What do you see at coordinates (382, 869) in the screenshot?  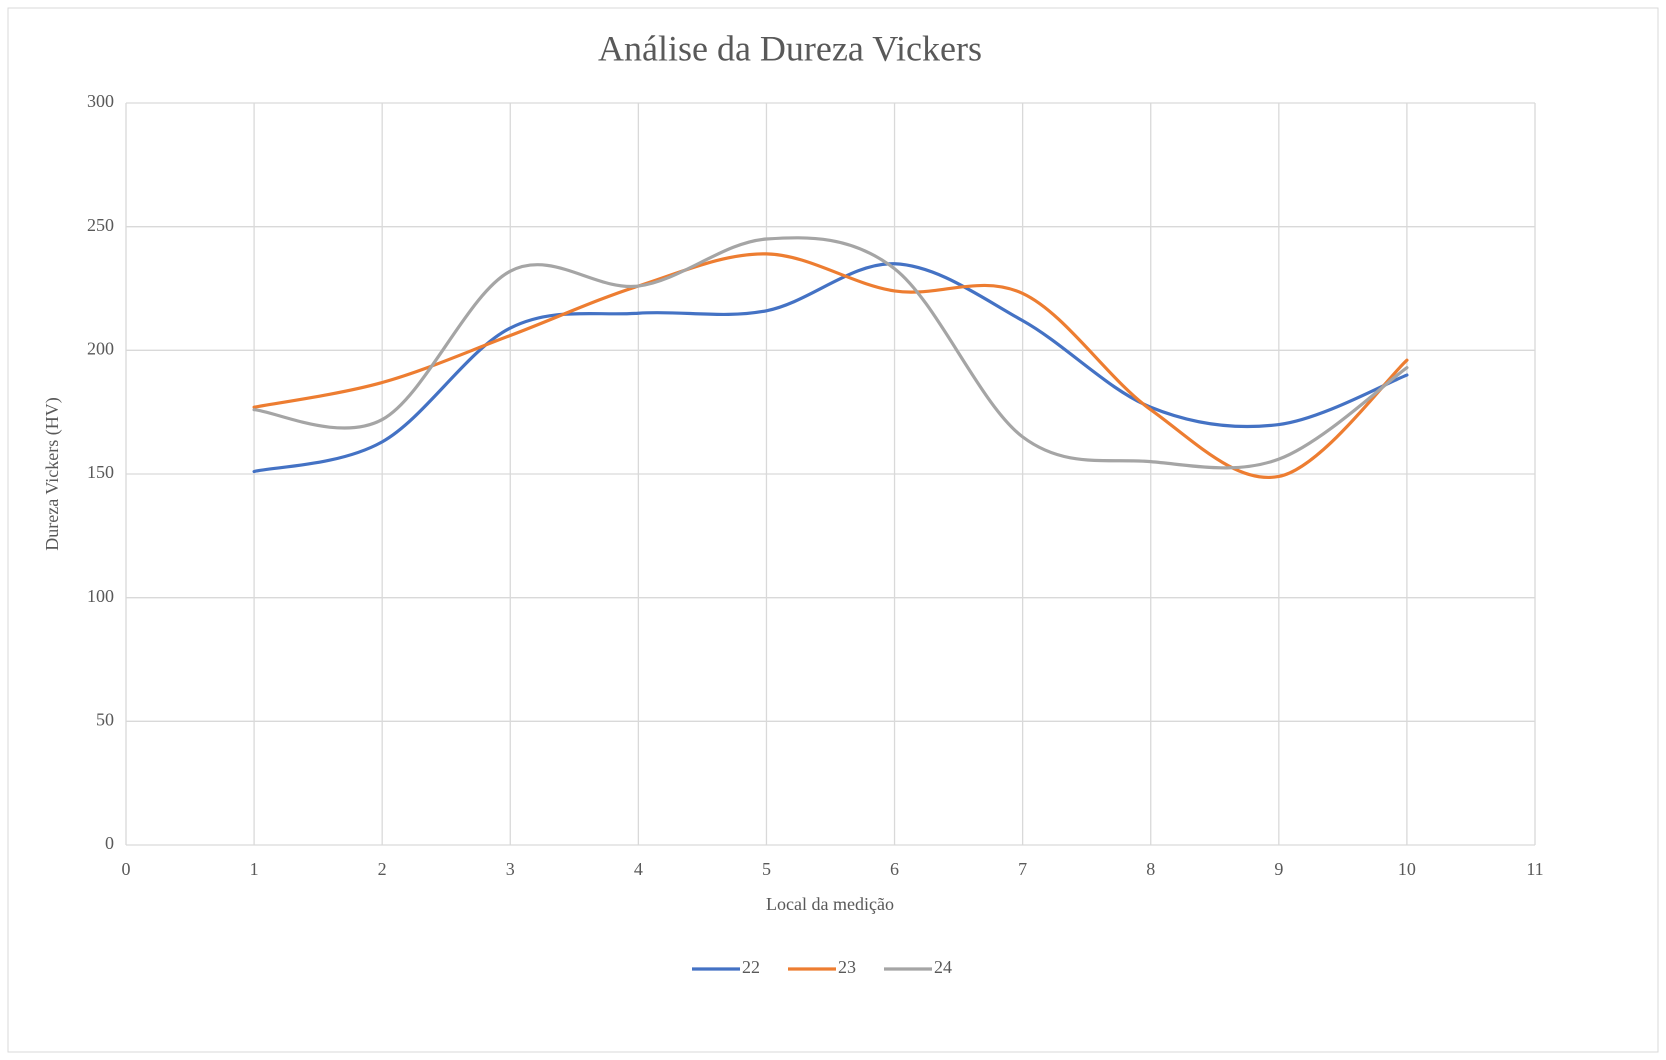 I see `x-tick-label: 2` at bounding box center [382, 869].